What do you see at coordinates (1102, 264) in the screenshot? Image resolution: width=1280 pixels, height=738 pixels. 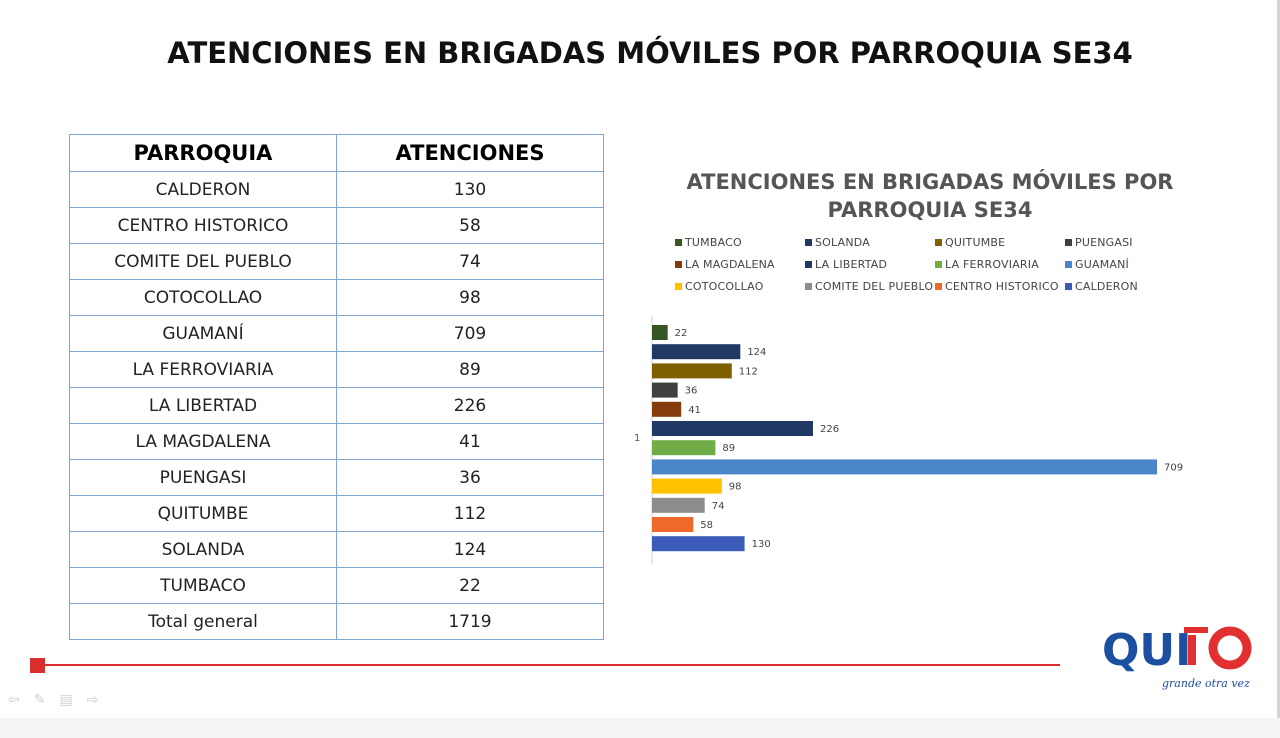 I see `legend-label: GUAMANÍ` at bounding box center [1102, 264].